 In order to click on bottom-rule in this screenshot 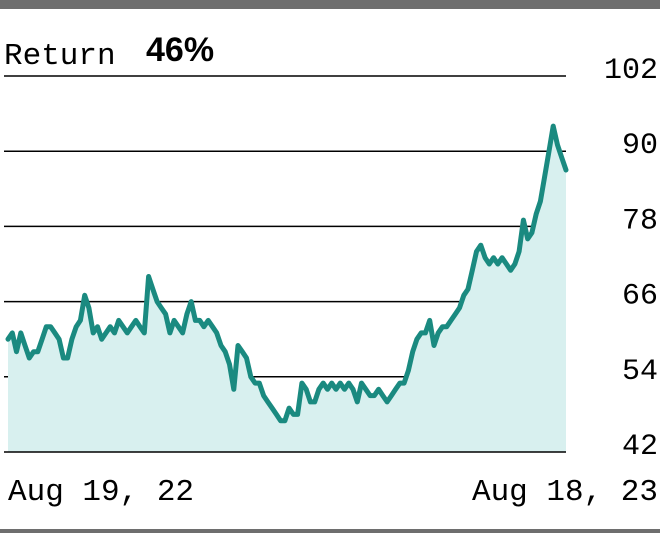, I will do `click(330, 531)`.